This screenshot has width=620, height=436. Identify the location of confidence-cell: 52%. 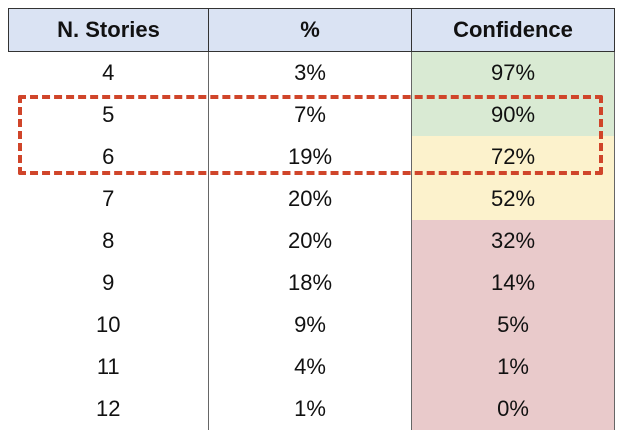
(513, 199).